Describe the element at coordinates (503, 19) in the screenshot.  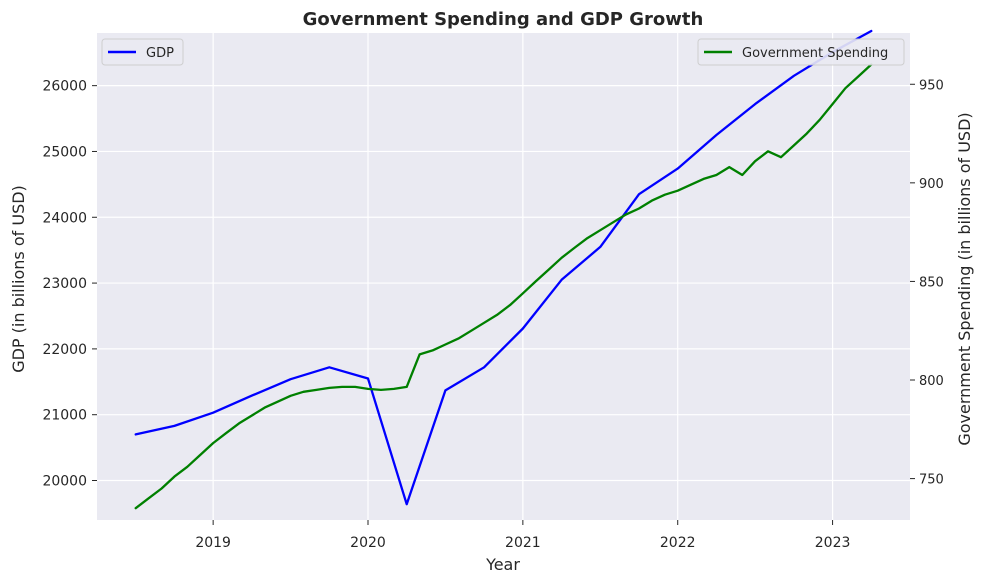
I see `chart-title: Government Spending and GDP Growth` at that location.